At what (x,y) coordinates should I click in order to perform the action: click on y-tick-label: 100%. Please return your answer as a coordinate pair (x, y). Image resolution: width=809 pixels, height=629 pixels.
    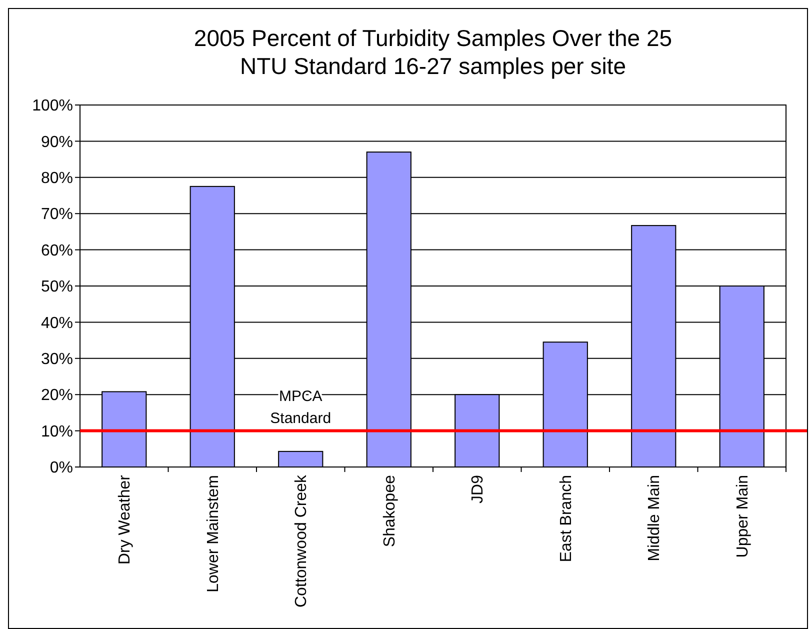
    Looking at the image, I should click on (52, 106).